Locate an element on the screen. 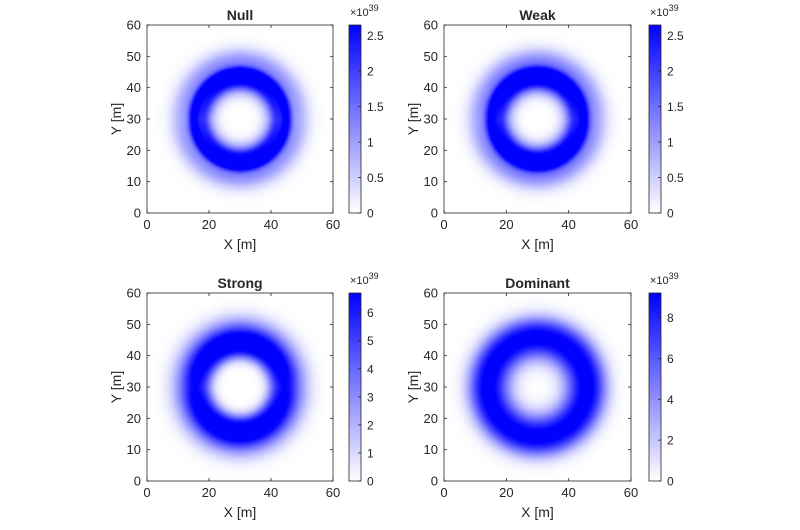 Image resolution: width=800 pixels, height=530 pixels. colorbar-tick-label: 8 is located at coordinates (670, 318).